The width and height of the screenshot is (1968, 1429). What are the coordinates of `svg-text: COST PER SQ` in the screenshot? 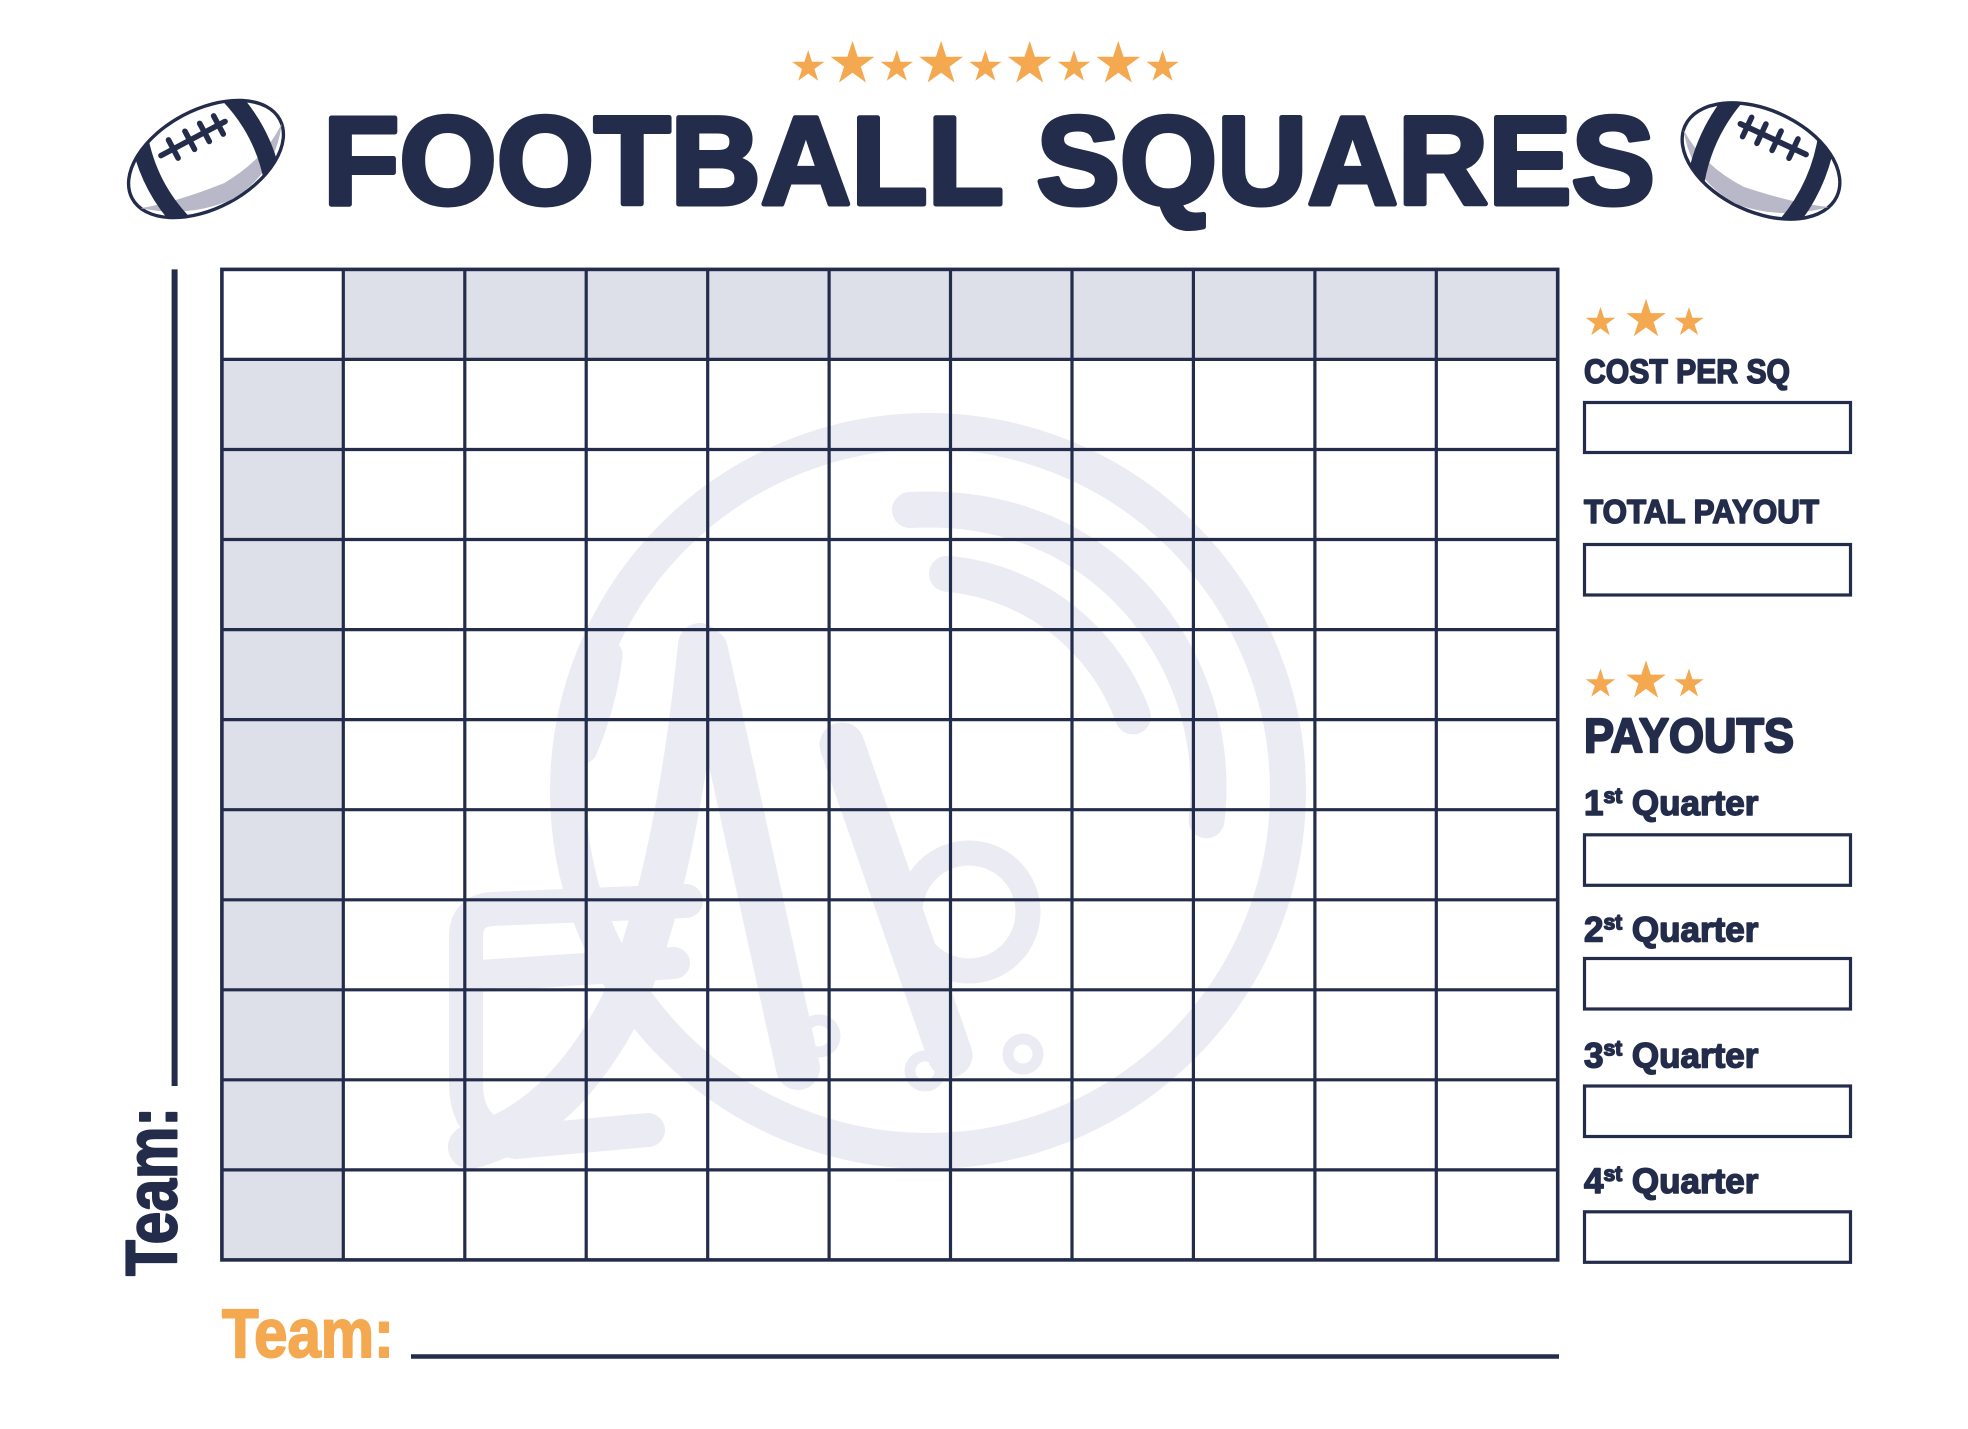 It's located at (1687, 372).